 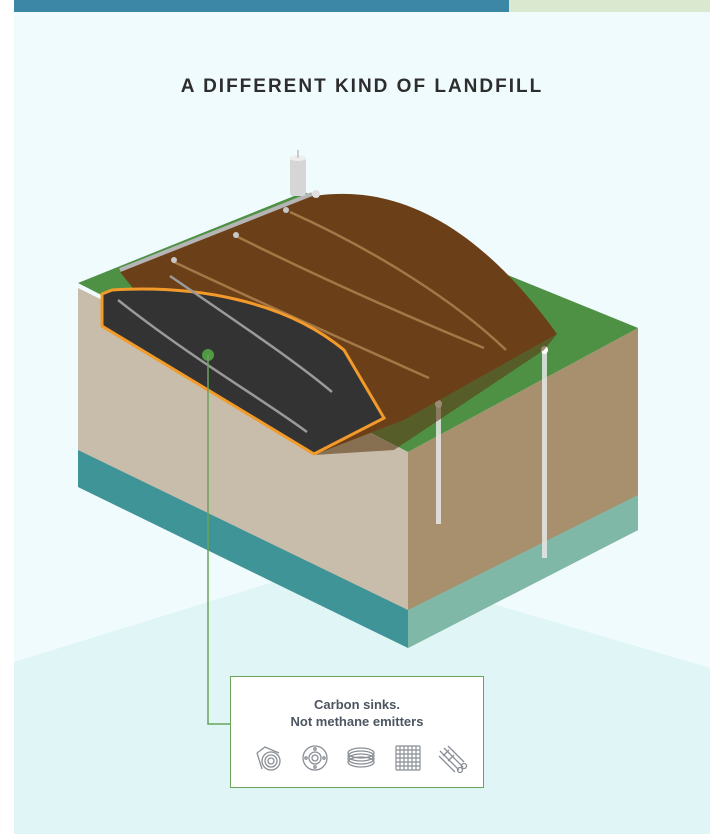 What do you see at coordinates (357, 704) in the screenshot?
I see `callout-line-1: Carbon sinks.` at bounding box center [357, 704].